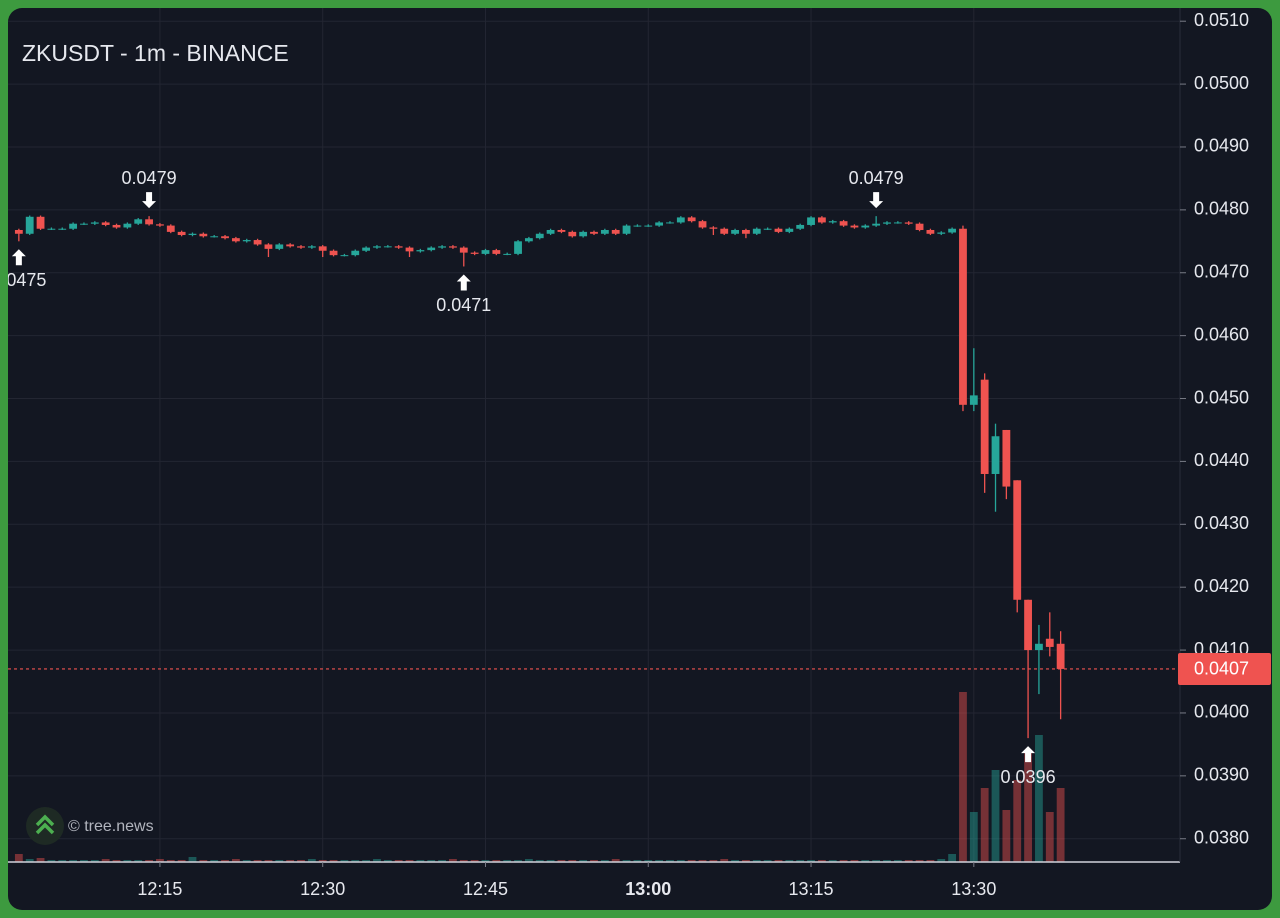  What do you see at coordinates (811, 889) in the screenshot?
I see `x-tick-label: 13:15` at bounding box center [811, 889].